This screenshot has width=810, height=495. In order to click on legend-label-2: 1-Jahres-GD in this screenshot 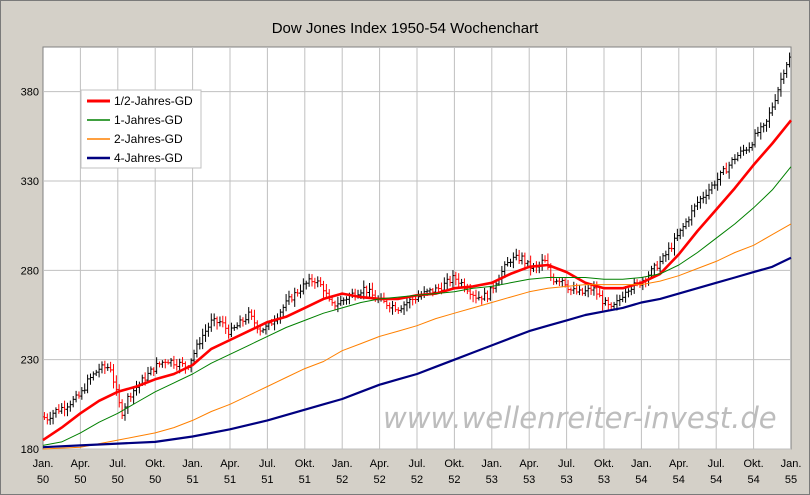, I will do `click(148, 120)`.